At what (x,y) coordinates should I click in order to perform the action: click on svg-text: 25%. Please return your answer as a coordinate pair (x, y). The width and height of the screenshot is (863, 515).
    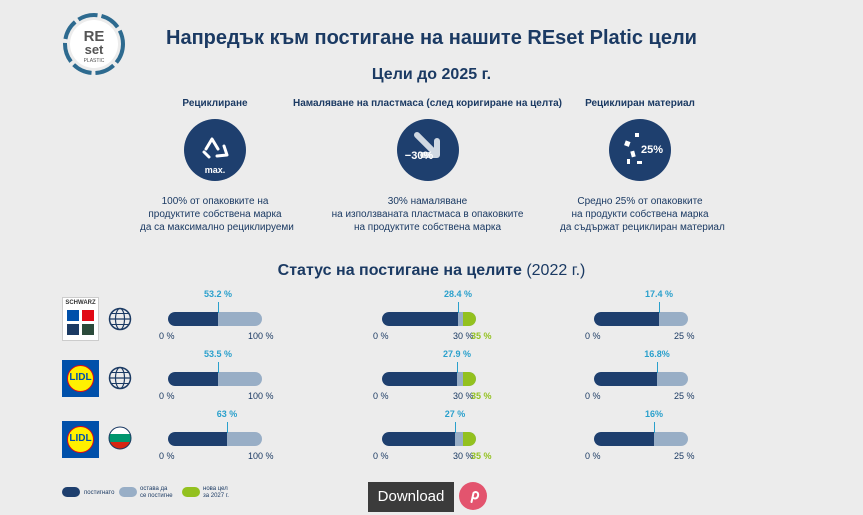
    Looking at the image, I should click on (652, 150).